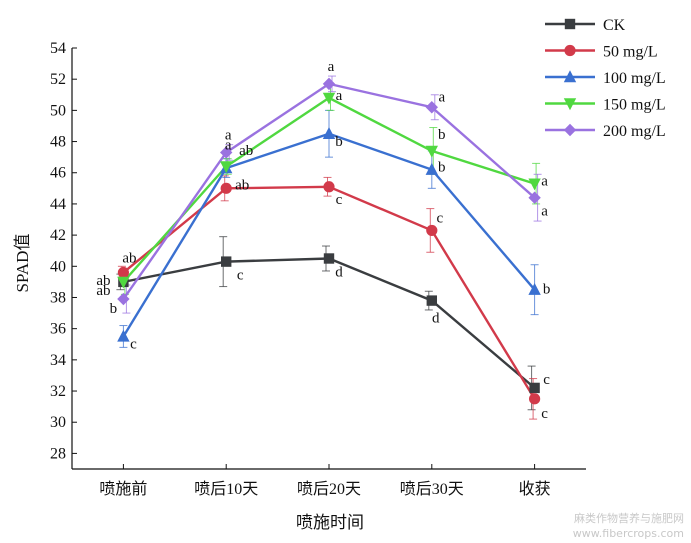  I want to click on watermark-line-2: www.fibercrops.com, so click(628, 533).